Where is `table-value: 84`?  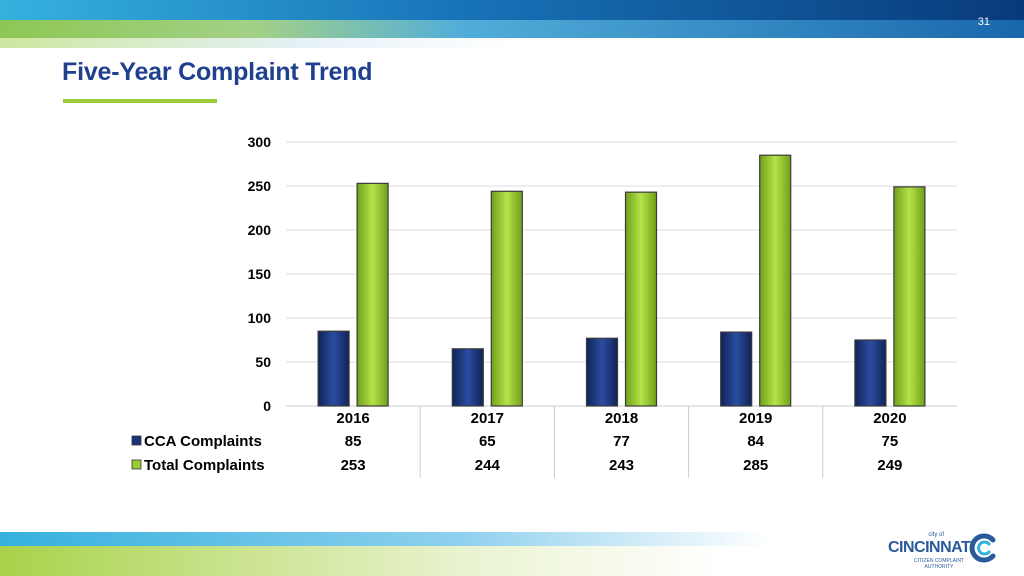 table-value: 84 is located at coordinates (755, 441).